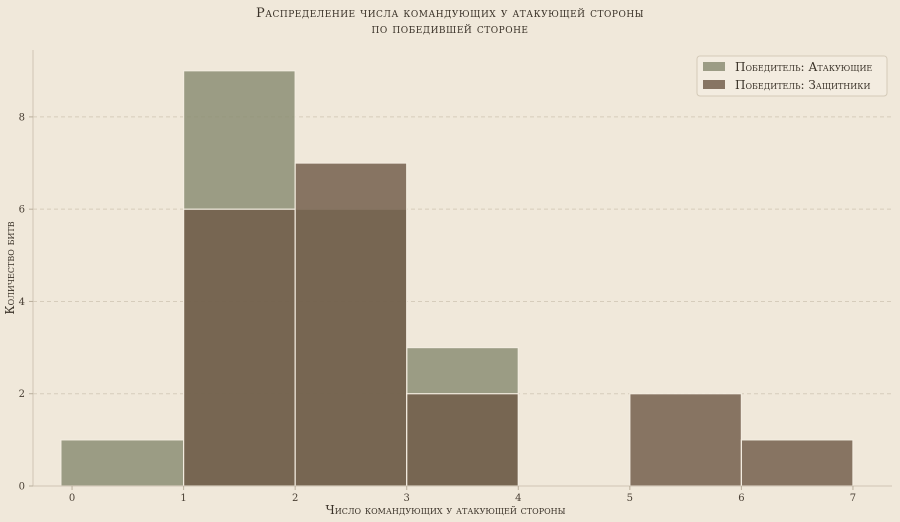 The image size is (900, 522). Describe the element at coordinates (122, 463) in the screenshot. I see `bar-series0-bin0` at that location.